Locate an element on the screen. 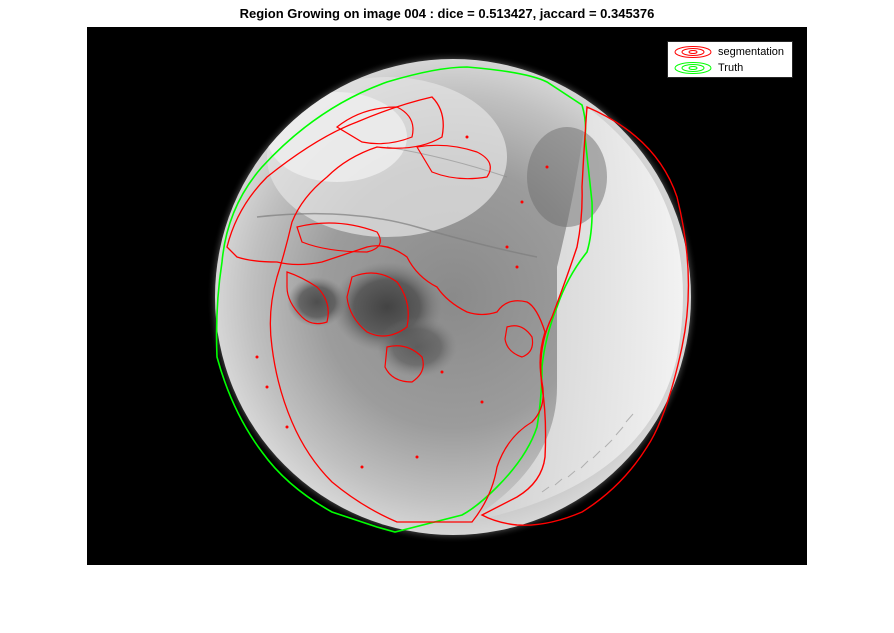  legend-label-segmentation: segmentation is located at coordinates (751, 52).